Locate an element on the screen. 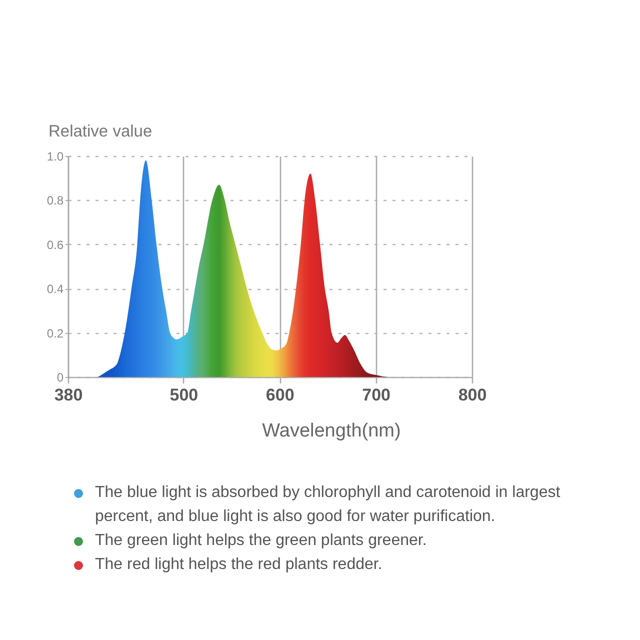 This screenshot has width=640, height=640. x-axis-title: Wavelength(nm) is located at coordinates (331, 431).